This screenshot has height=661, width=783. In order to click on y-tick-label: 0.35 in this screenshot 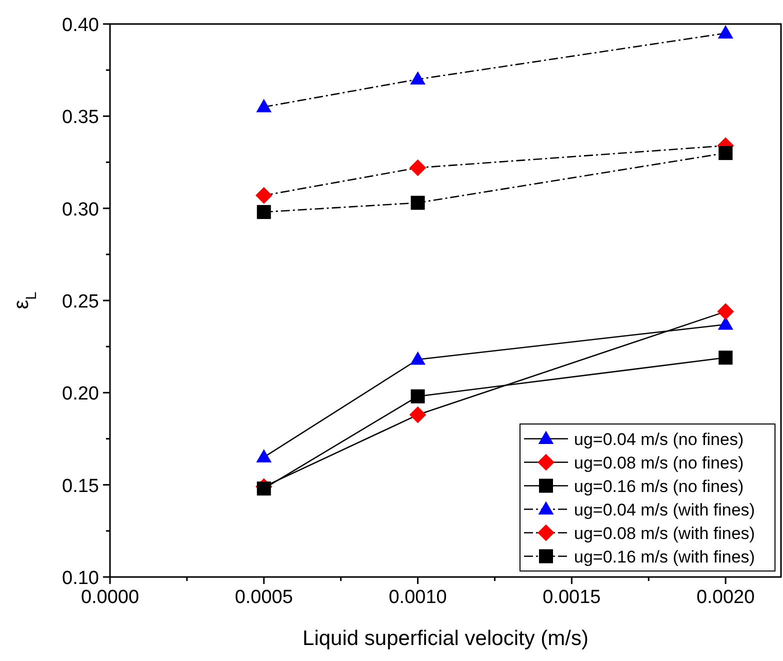, I will do `click(80, 117)`.